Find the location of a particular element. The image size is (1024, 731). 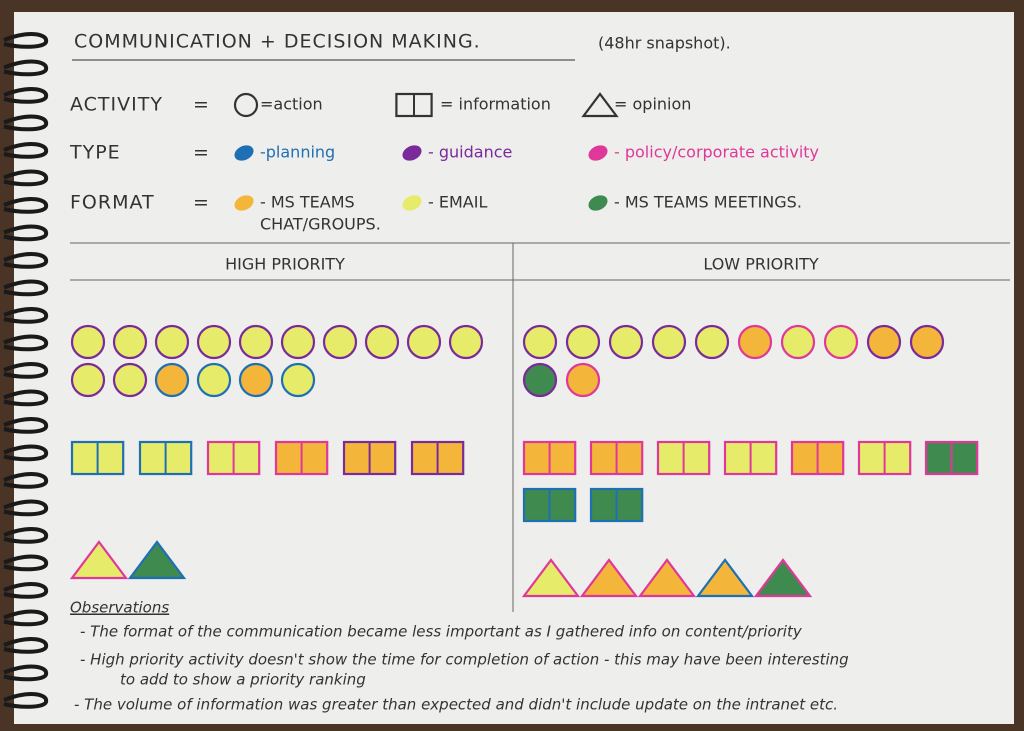

legend-text: - EMAIL is located at coordinates (457, 202).